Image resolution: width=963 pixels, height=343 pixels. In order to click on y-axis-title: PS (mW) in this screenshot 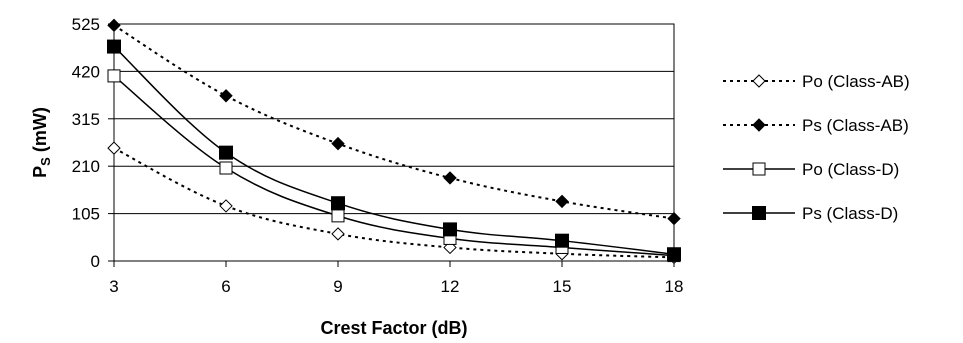, I will do `click(41, 142)`.